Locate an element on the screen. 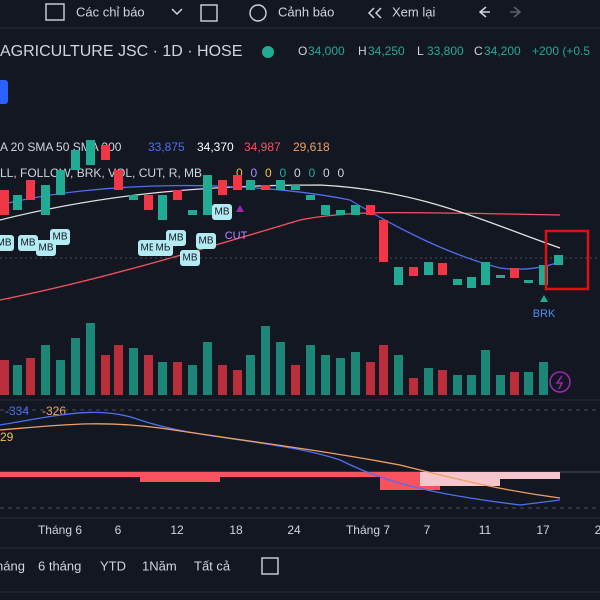  x-tick-label: 24 is located at coordinates (294, 530).